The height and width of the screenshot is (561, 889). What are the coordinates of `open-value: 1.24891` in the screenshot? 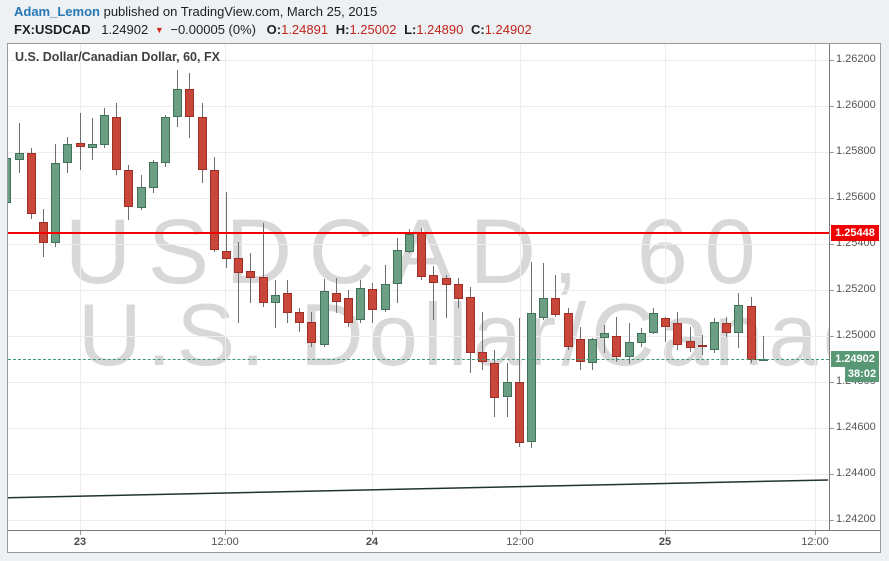 It's located at (305, 29).